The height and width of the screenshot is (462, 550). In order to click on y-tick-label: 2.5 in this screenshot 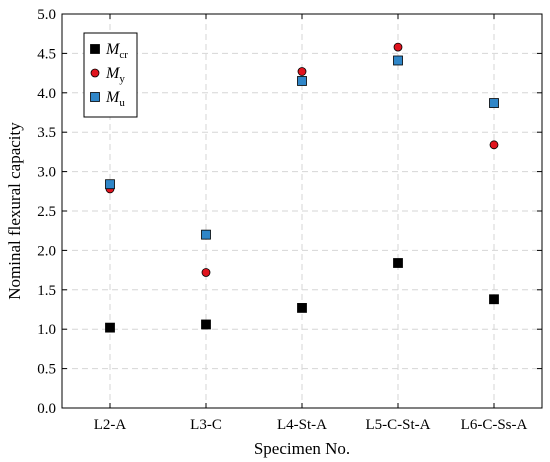, I will do `click(46, 212)`.